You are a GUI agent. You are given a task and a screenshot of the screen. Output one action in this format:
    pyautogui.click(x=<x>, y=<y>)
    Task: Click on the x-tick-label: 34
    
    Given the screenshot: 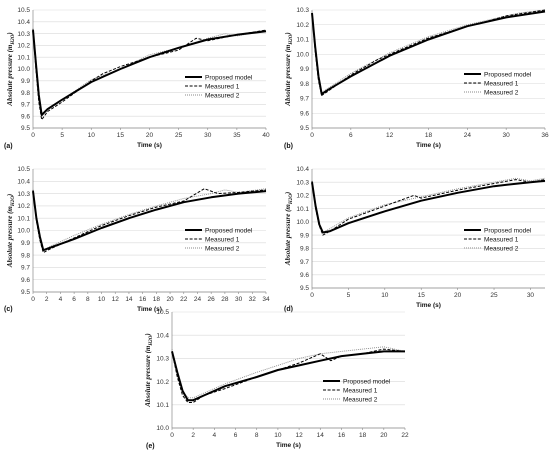 What is the action you would take?
    pyautogui.click(x=266, y=299)
    